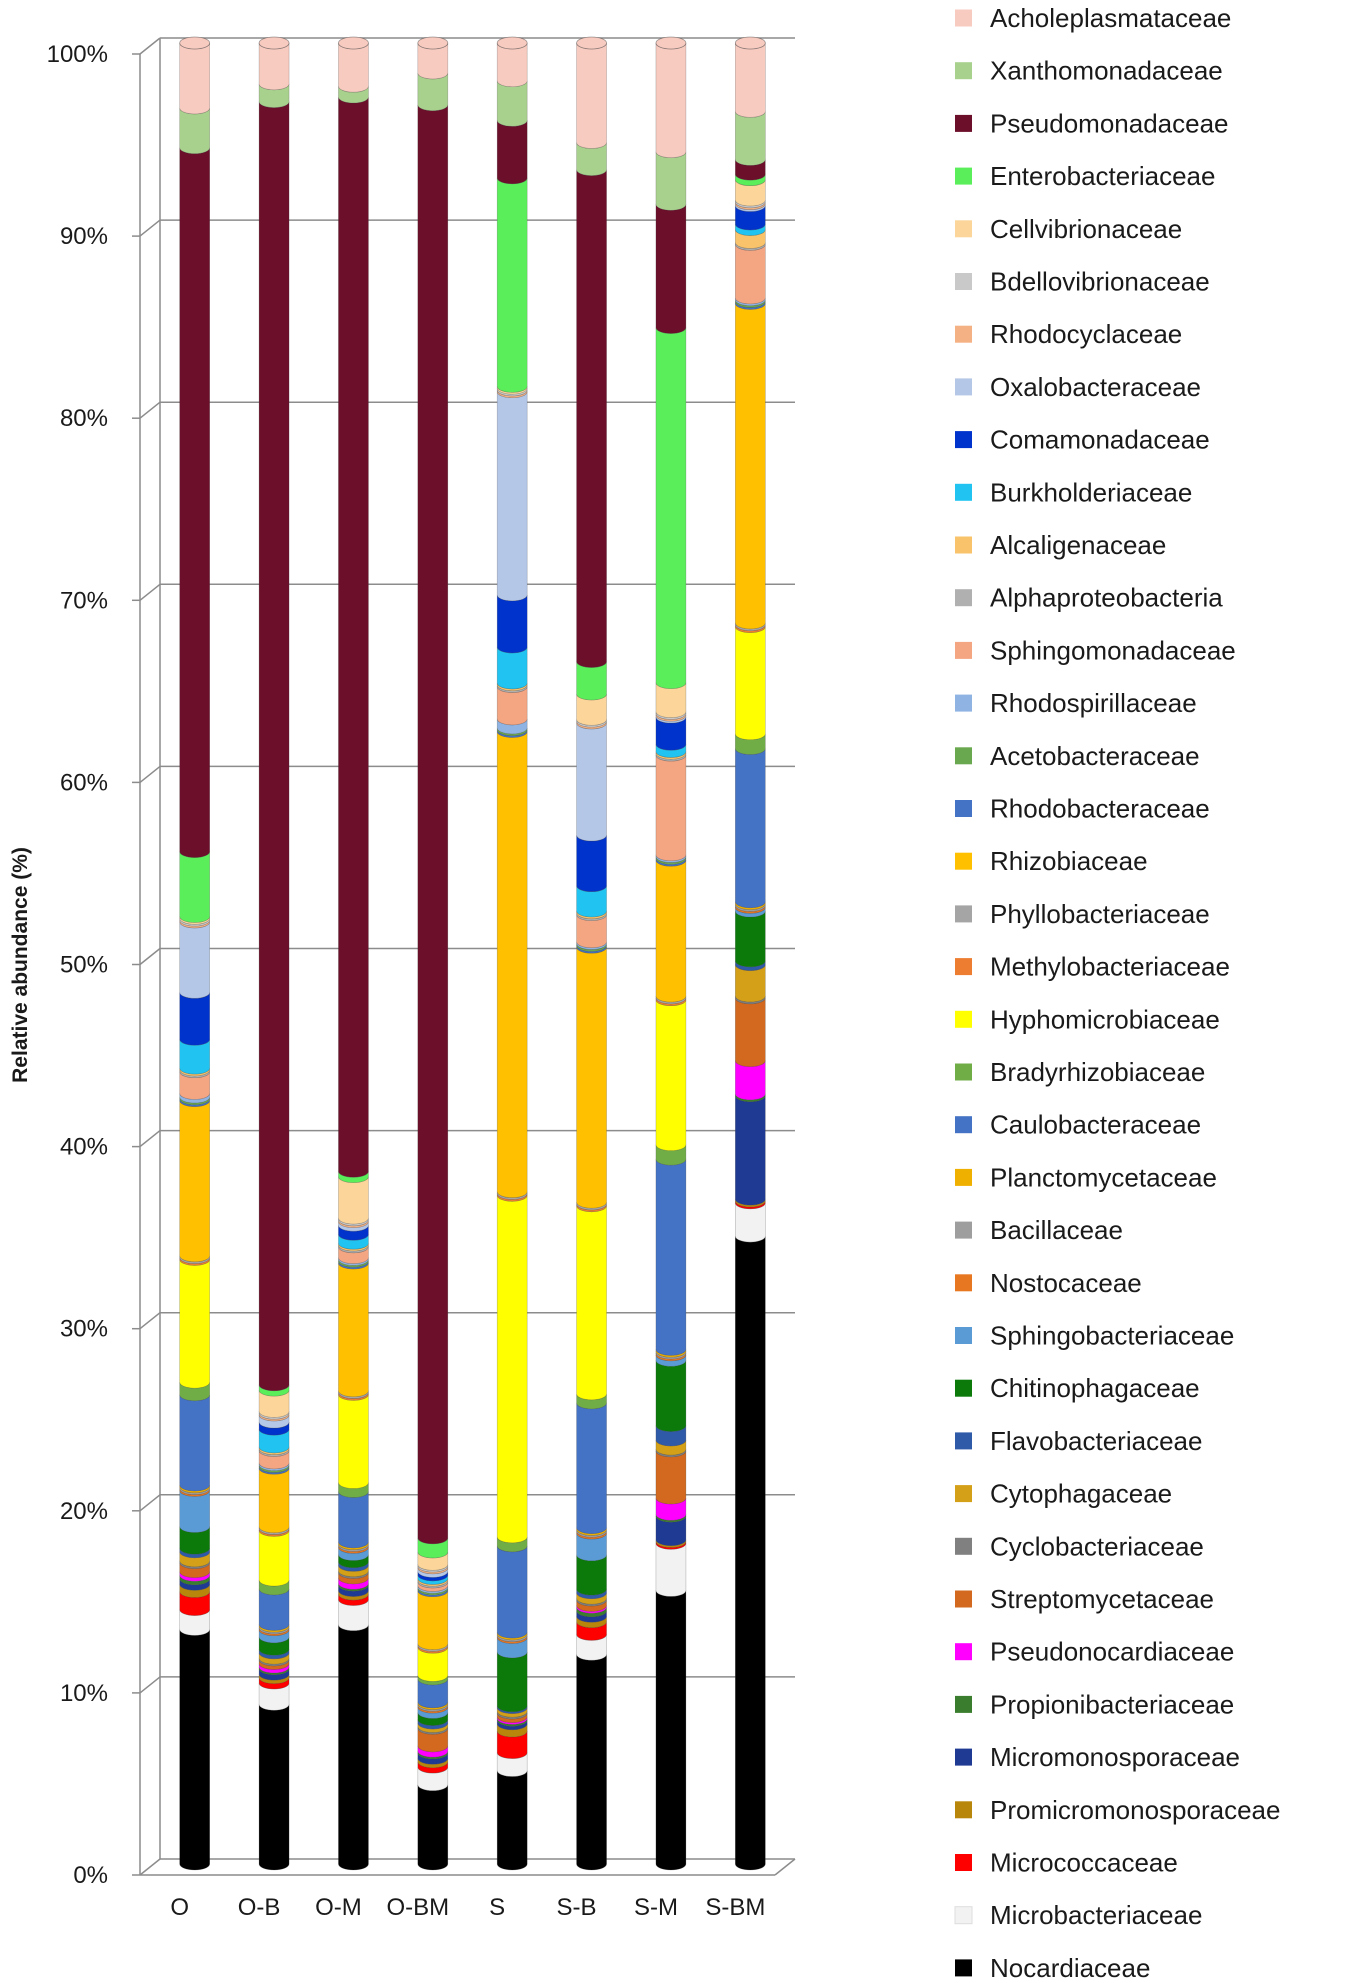  Describe the element at coordinates (1096, 1915) in the screenshot. I see `legend-label: Microbacteriaceae` at that location.